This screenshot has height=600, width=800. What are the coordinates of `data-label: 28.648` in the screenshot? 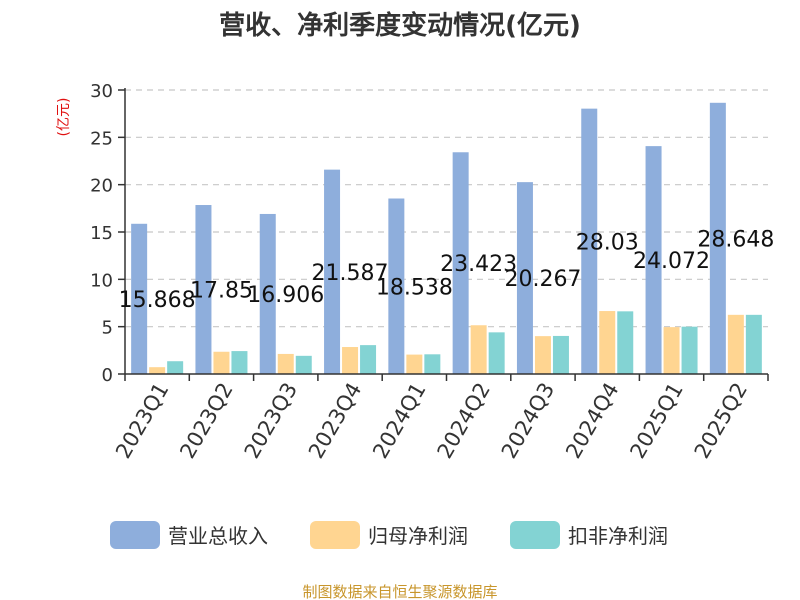 It's located at (735, 239).